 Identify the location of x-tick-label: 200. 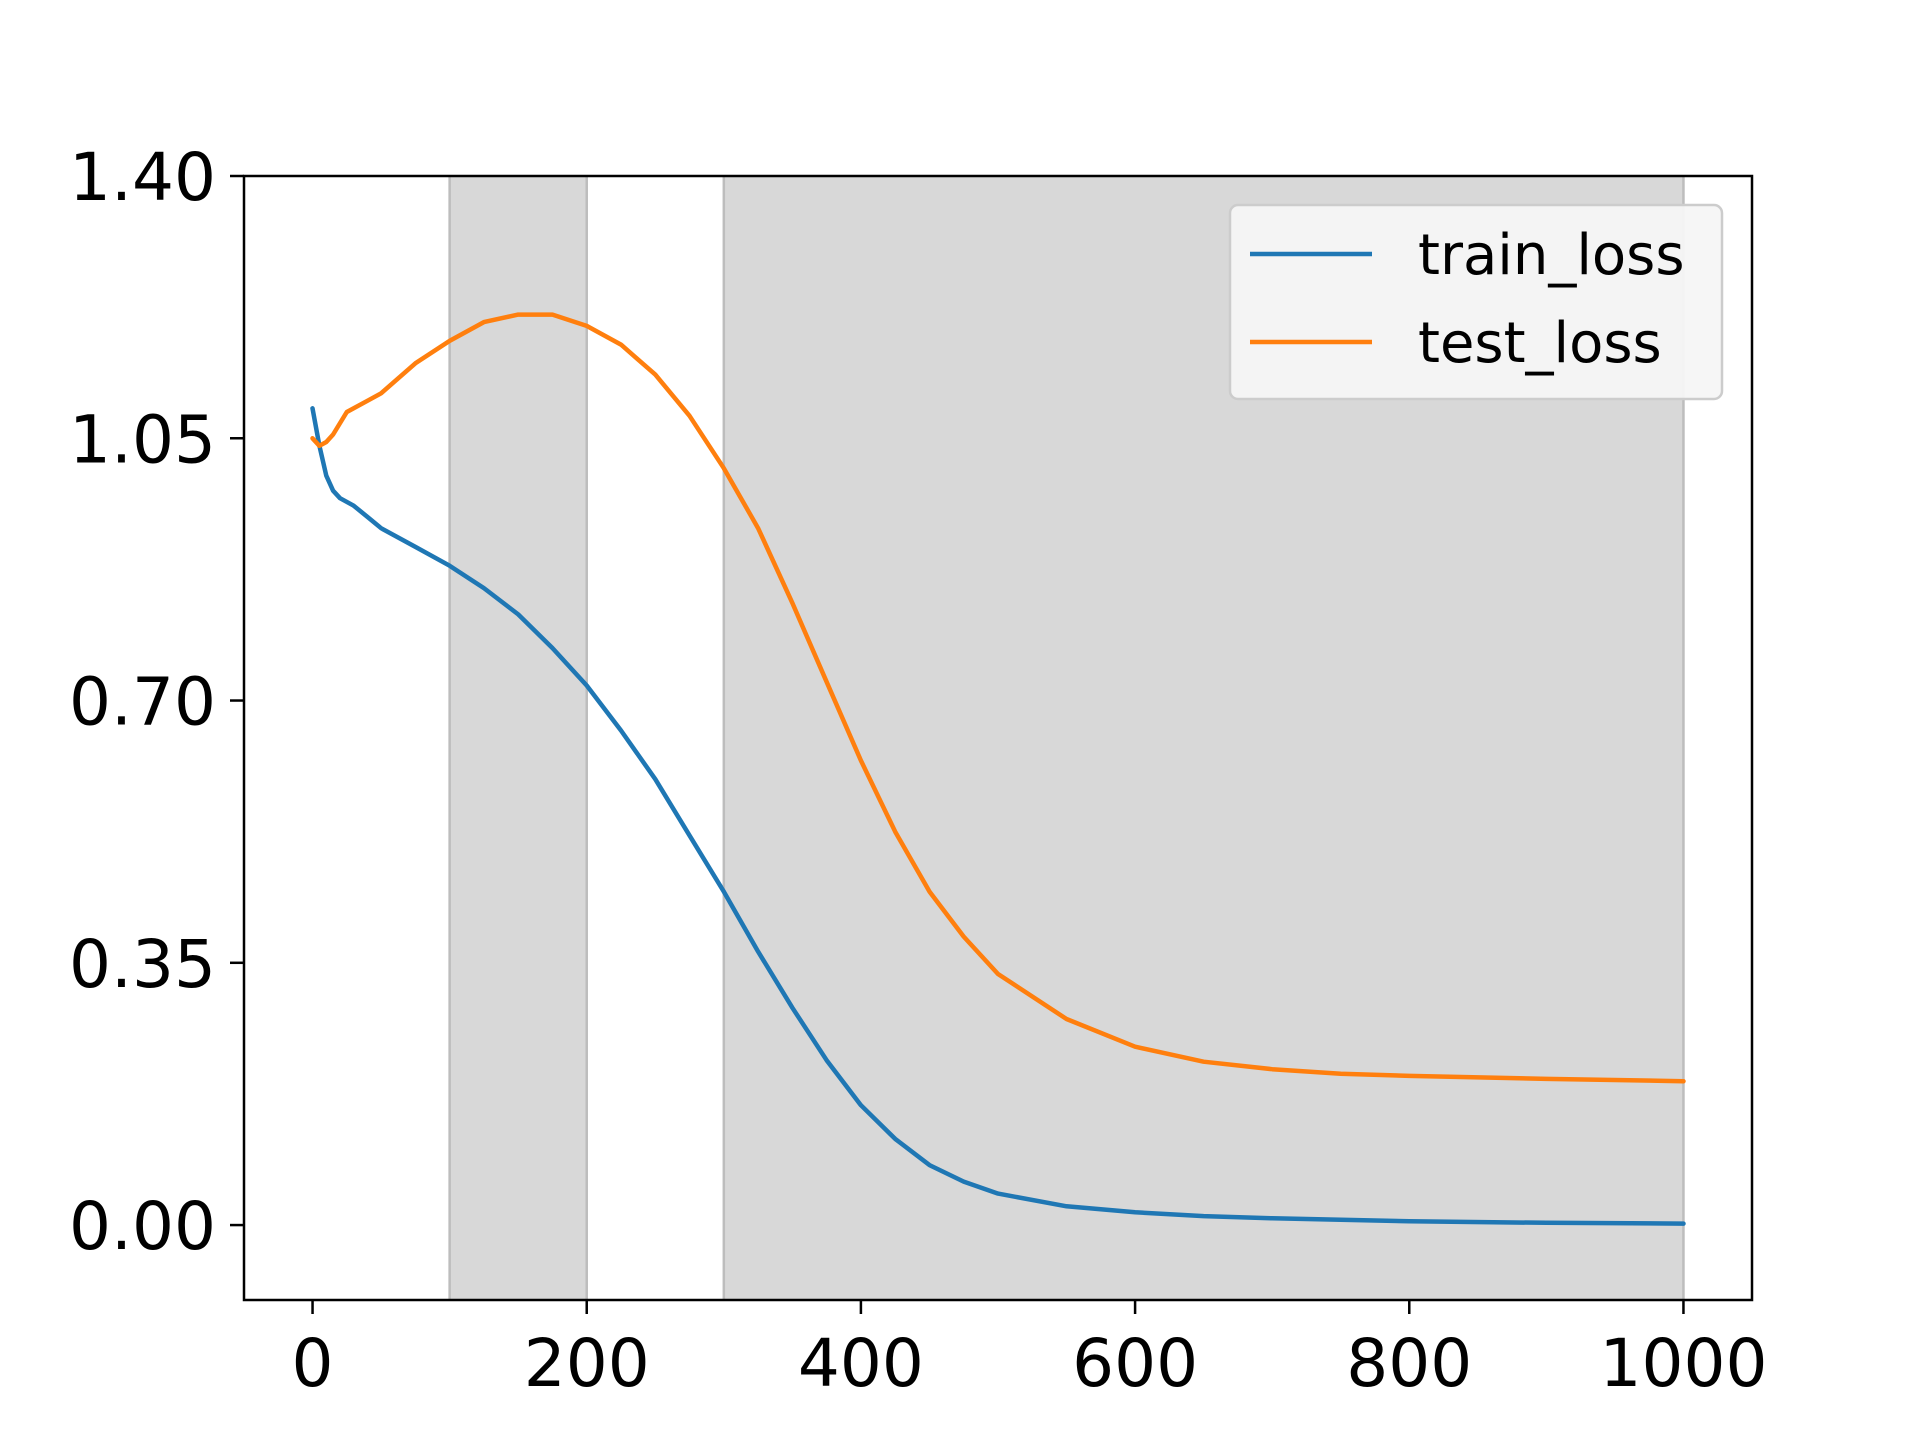
(587, 1363).